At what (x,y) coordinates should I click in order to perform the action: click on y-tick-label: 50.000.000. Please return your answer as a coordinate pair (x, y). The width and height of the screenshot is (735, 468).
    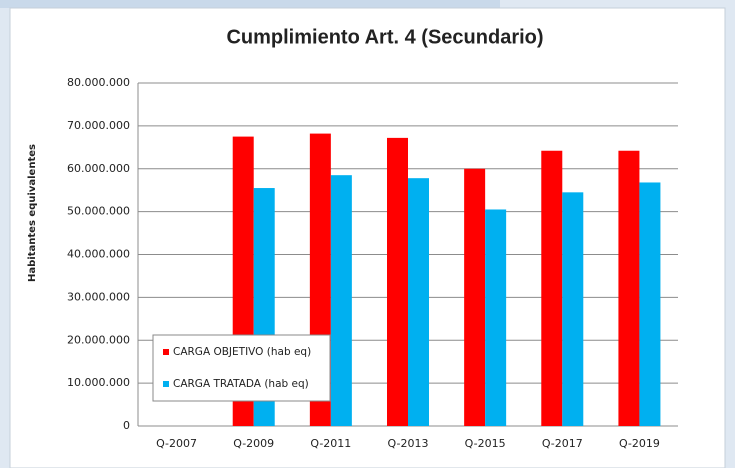
    Looking at the image, I should click on (98, 211).